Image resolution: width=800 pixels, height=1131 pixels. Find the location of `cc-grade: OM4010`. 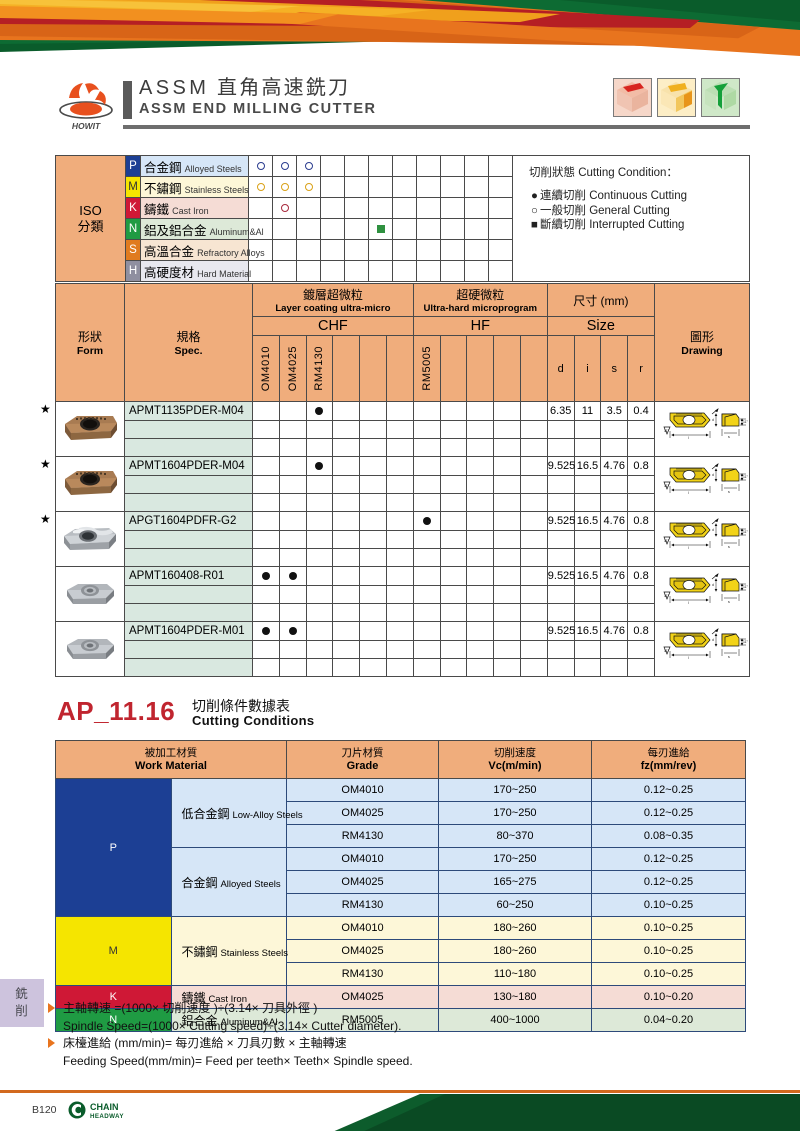

cc-grade: OM4010 is located at coordinates (362, 790).